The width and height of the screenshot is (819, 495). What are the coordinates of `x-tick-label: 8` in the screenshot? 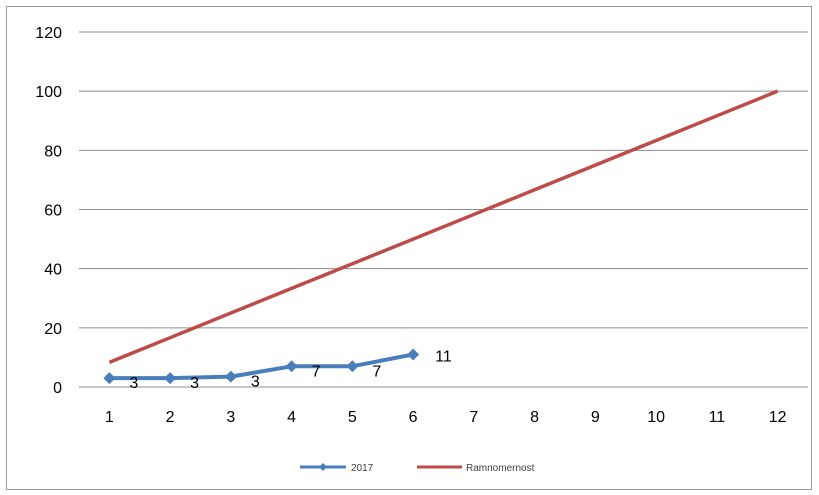 It's located at (534, 417).